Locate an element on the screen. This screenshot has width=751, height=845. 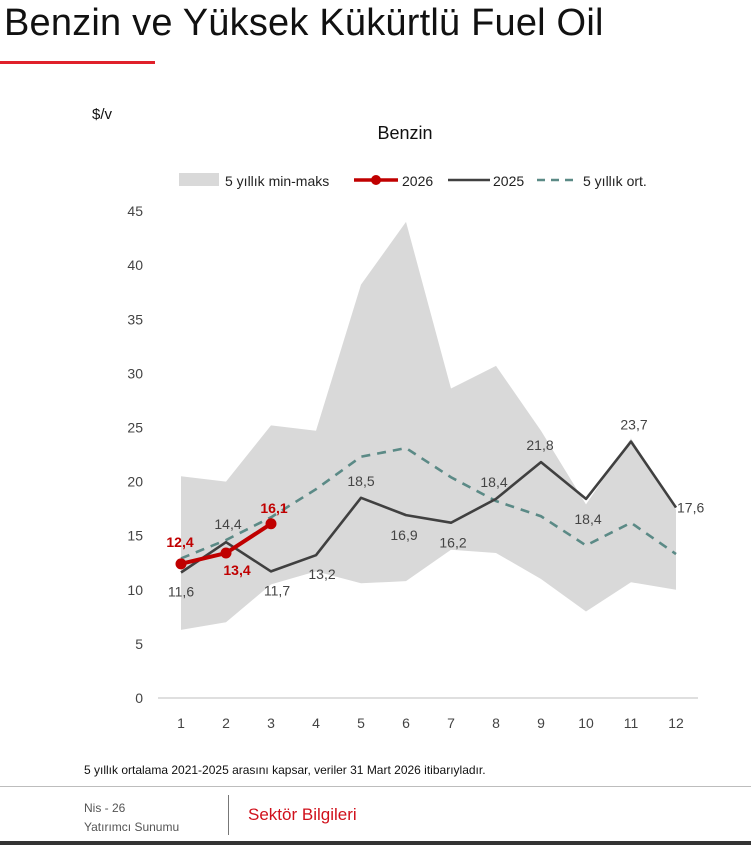
legend-marker-2026 is located at coordinates (376, 180).